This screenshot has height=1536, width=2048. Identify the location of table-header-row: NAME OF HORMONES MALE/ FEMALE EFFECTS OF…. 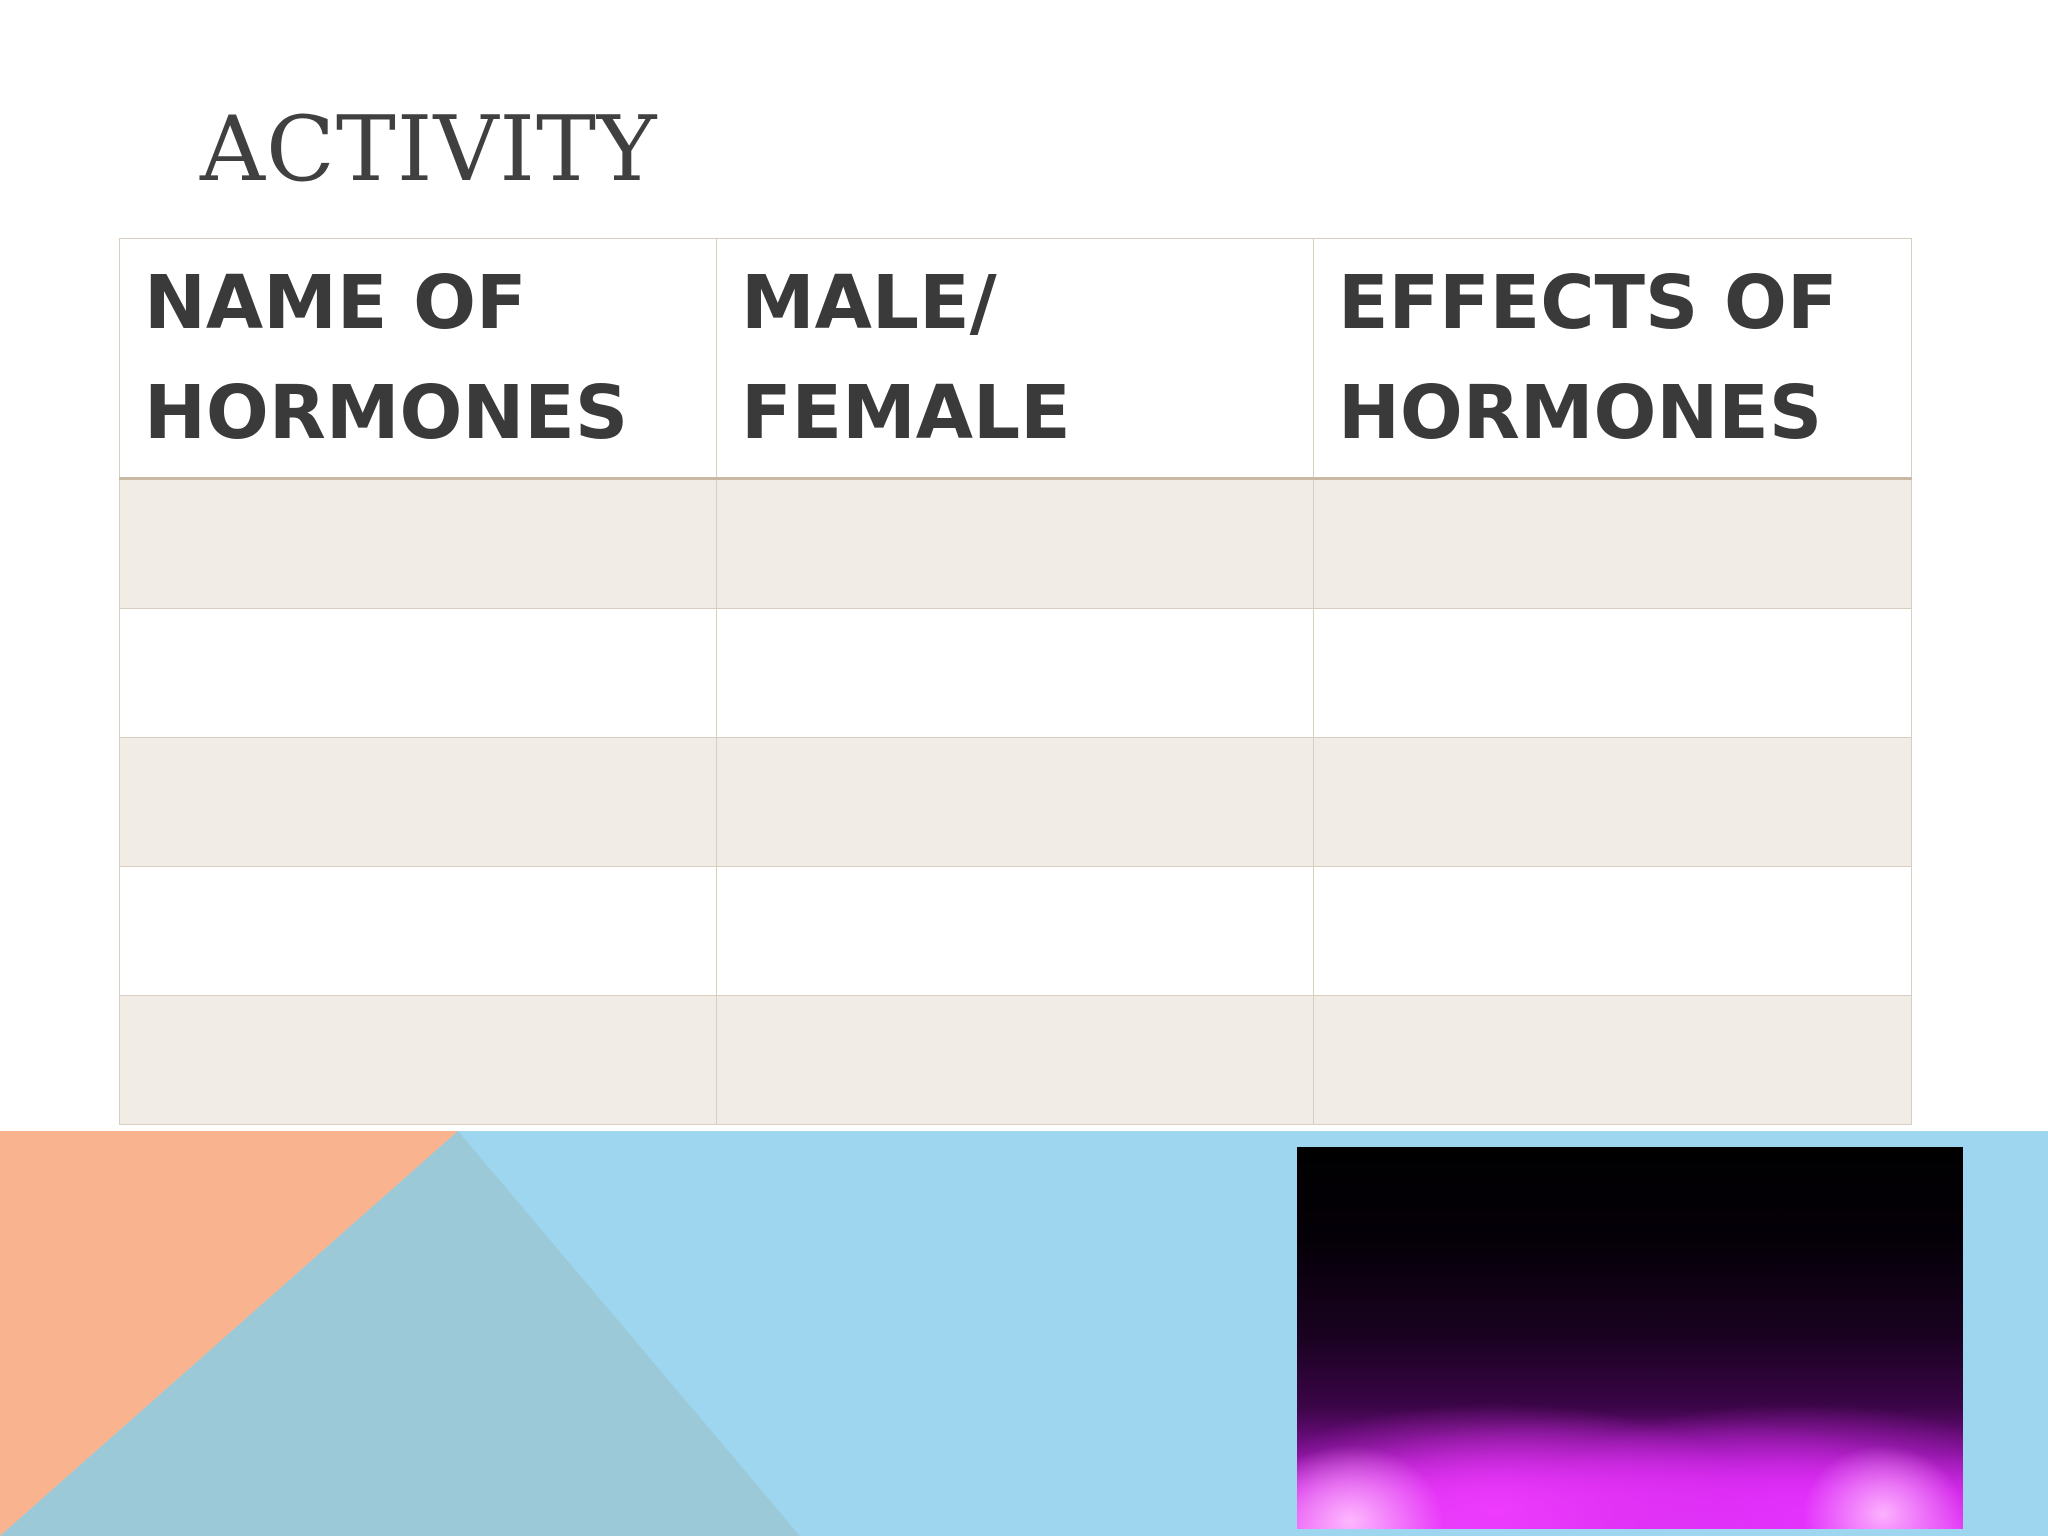
(1015, 359).